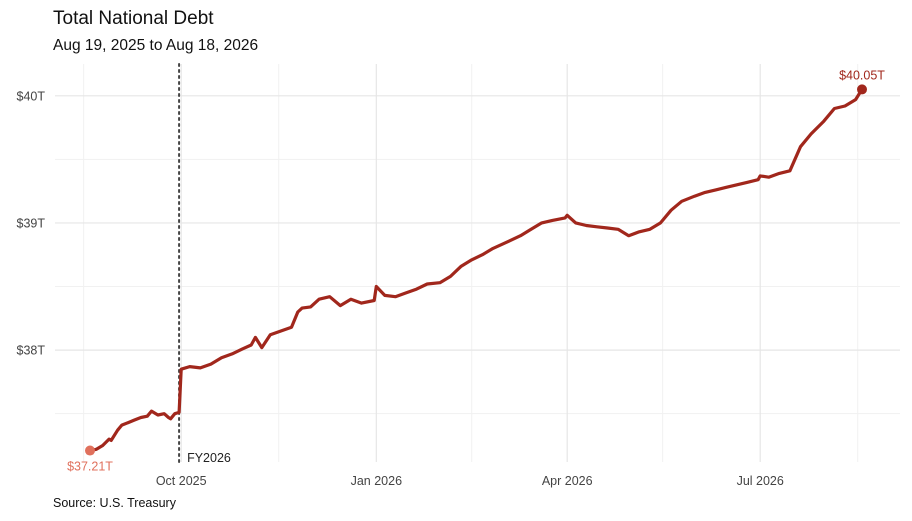 The image size is (912, 521). Describe the element at coordinates (31, 96) in the screenshot. I see `y-tick-label: $40T` at that location.